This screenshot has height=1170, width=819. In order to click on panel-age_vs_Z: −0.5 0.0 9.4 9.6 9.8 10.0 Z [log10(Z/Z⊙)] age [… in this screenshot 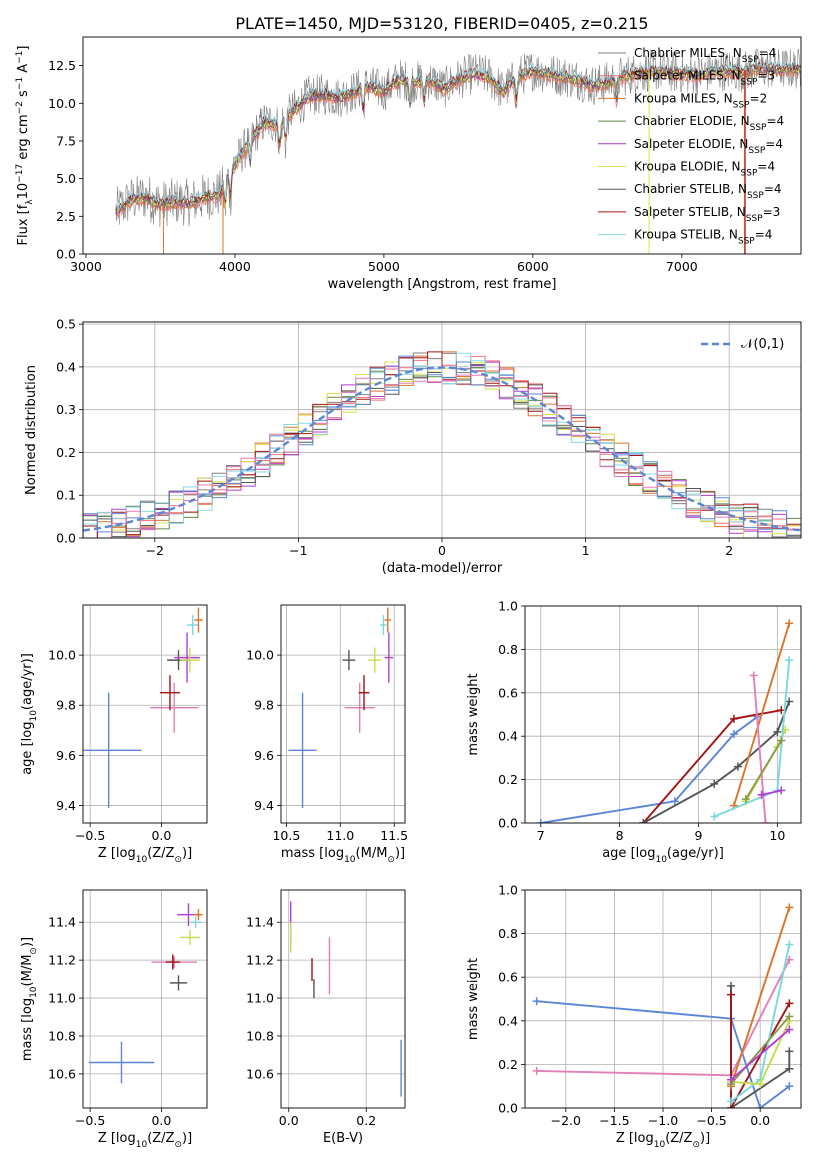, I will do `click(114, 734)`.